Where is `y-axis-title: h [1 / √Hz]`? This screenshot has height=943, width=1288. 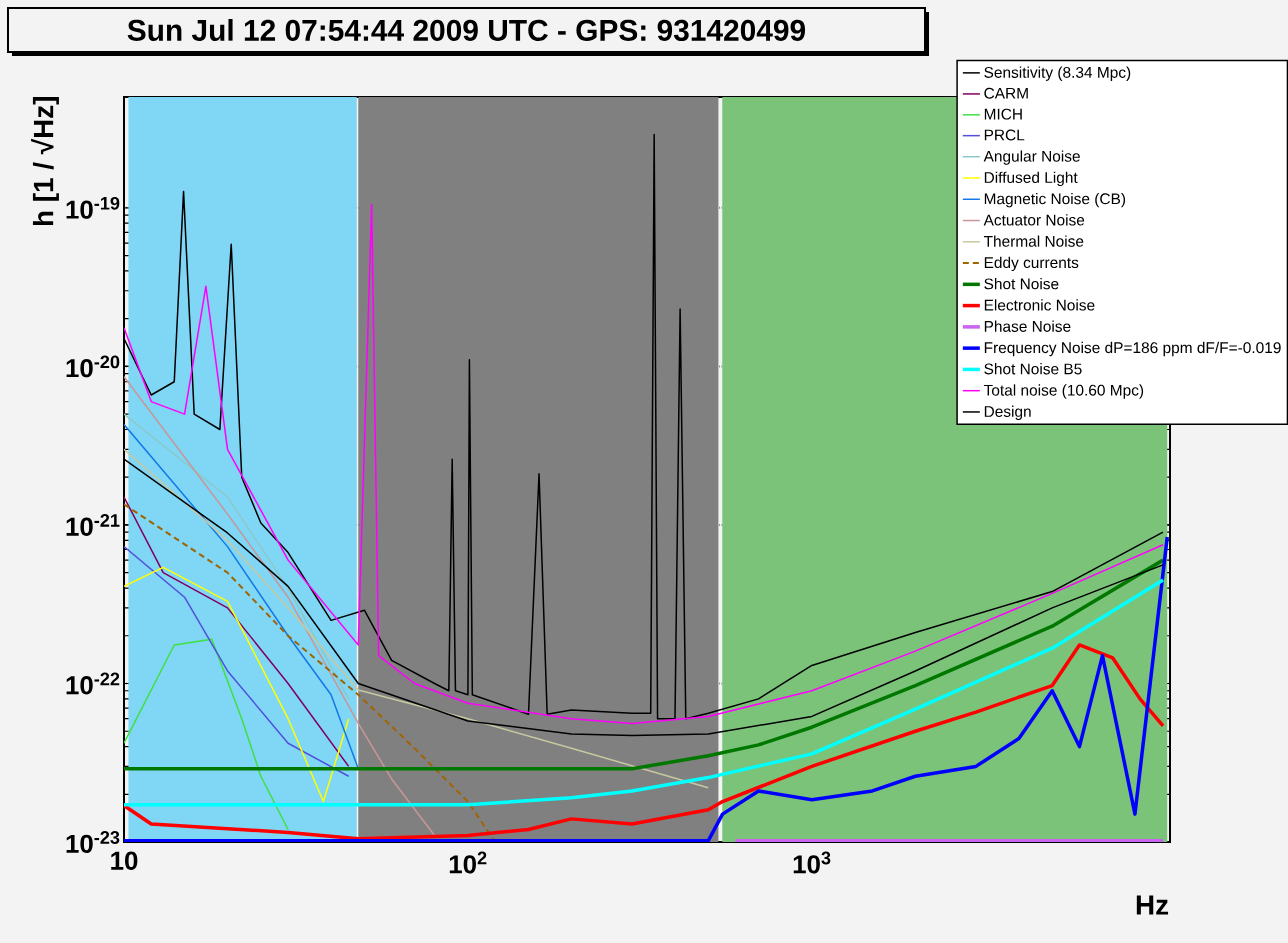 y-axis-title: h [1 / √Hz] is located at coordinates (45, 161).